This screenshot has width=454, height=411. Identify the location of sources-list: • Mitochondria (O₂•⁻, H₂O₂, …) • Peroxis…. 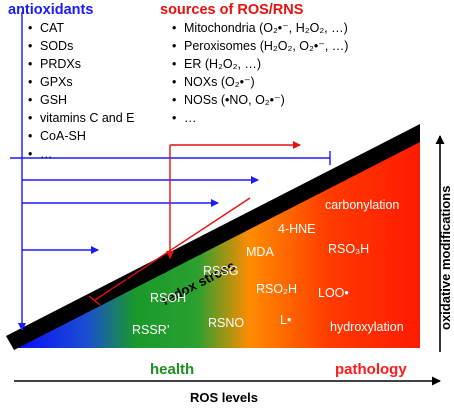
(260, 73).